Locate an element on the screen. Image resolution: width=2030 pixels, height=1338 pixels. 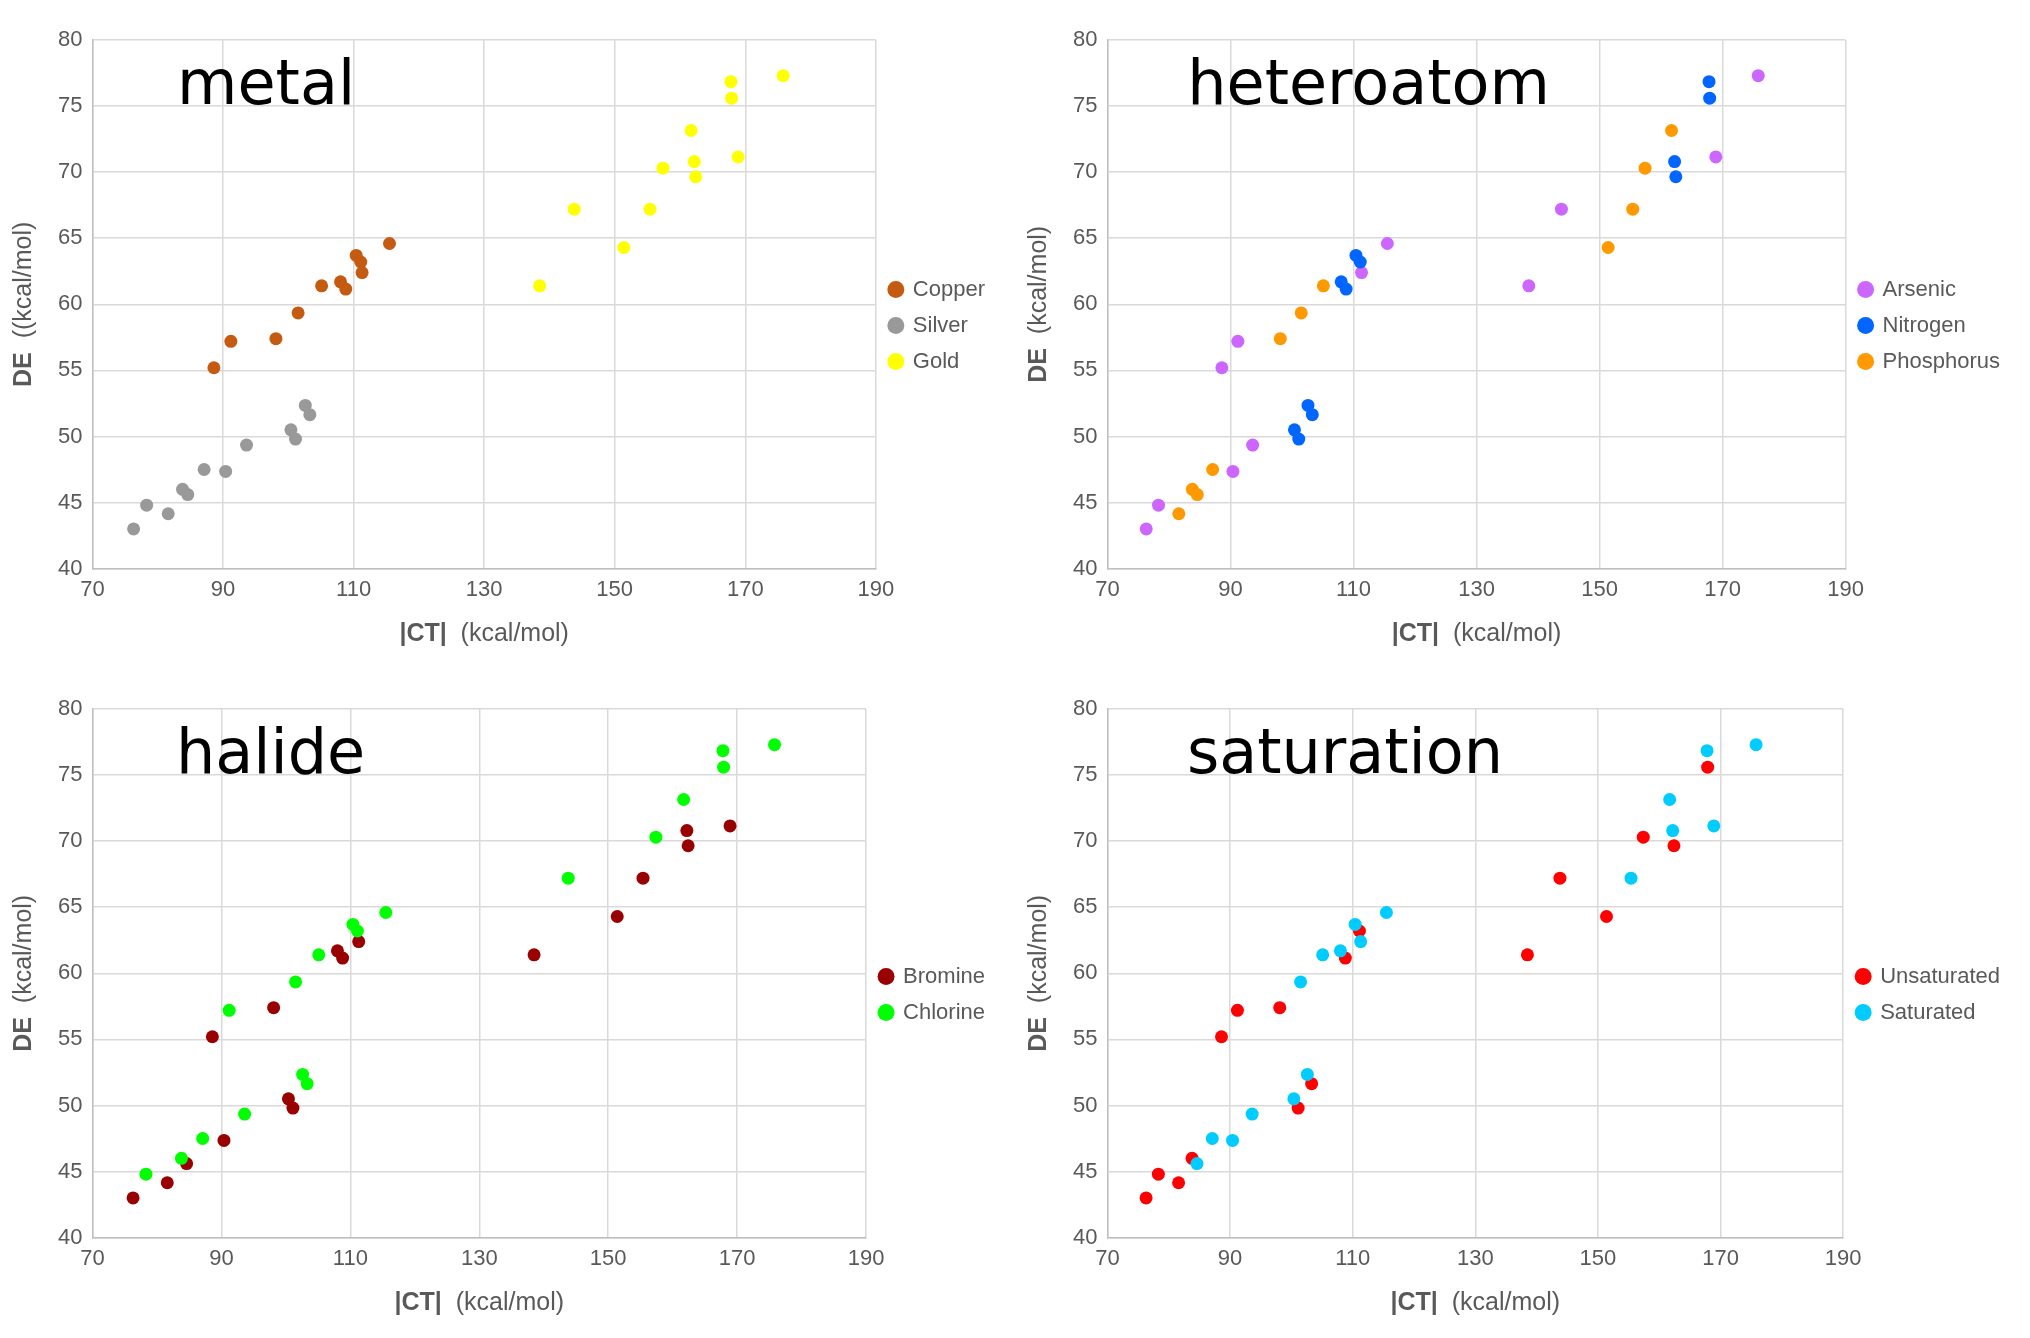
y-tick-label: 80 is located at coordinates (1085, 39).